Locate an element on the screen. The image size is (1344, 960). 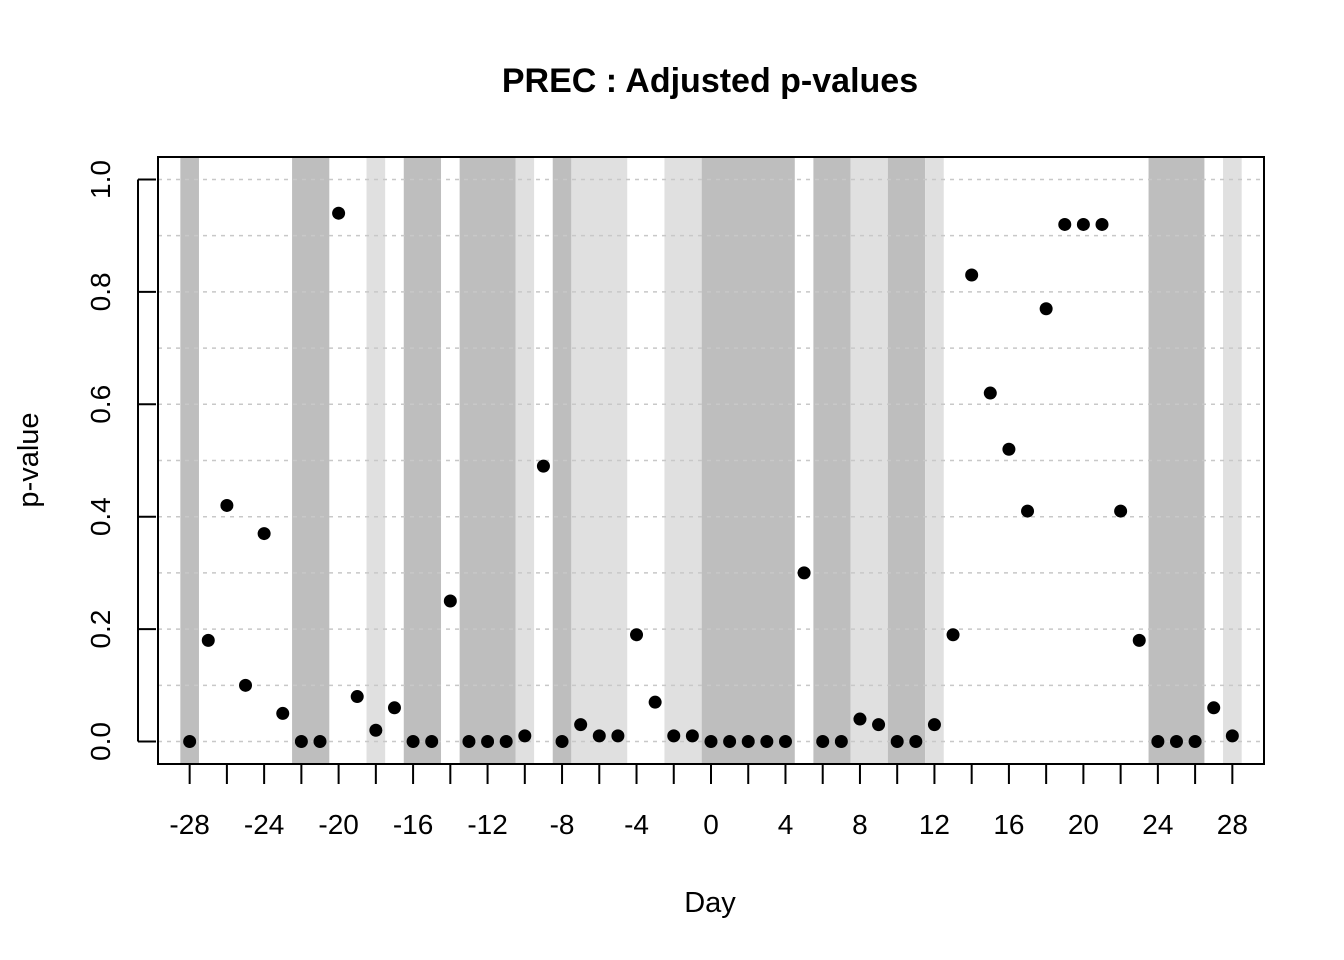
x-axis-title: Day is located at coordinates (710, 903).